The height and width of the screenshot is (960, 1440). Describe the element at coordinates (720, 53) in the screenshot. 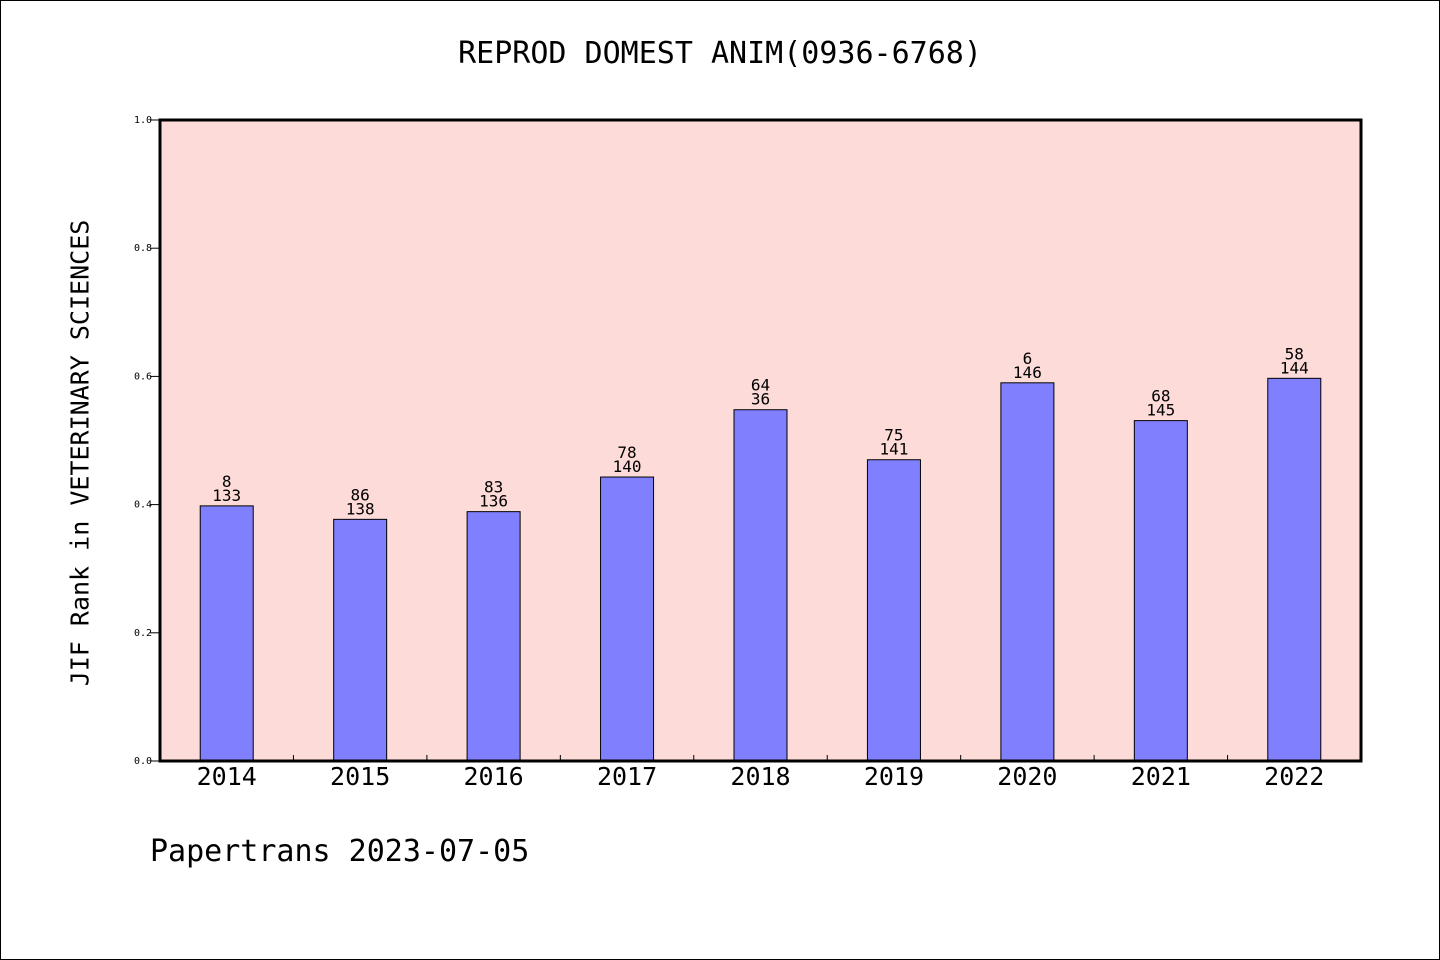

I see `chart-title: REPROD DOMEST ANIM(0936-6768)` at that location.